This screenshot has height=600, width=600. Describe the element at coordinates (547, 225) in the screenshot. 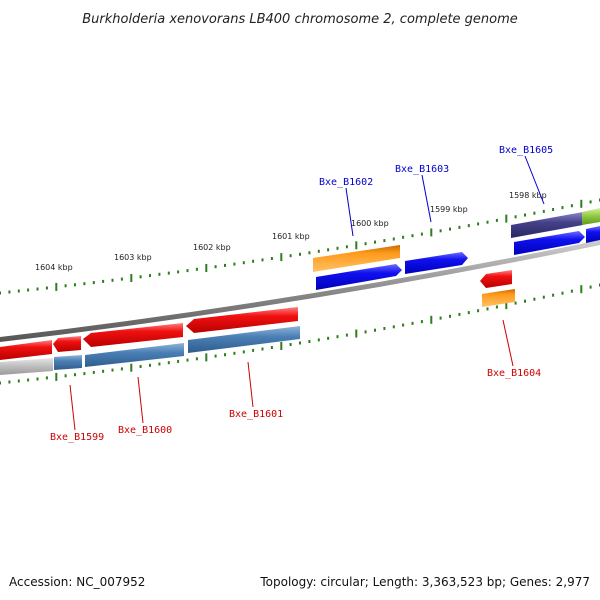

I see `feature-purple-b1605` at that location.